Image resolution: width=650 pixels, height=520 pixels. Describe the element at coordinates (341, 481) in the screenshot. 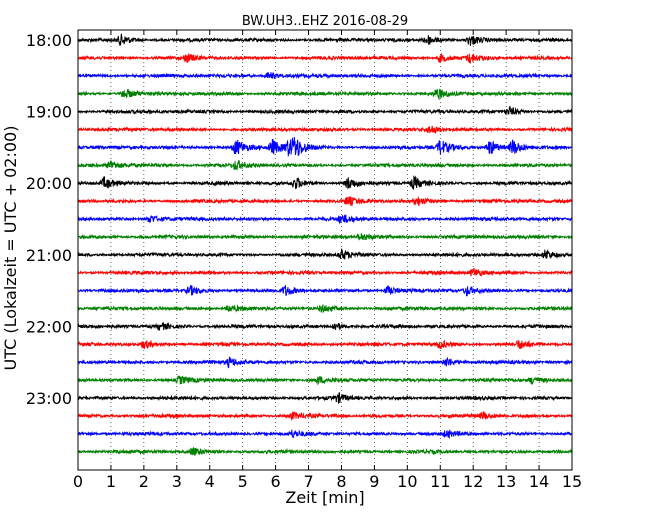

I see `x-tick-label: 8` at that location.